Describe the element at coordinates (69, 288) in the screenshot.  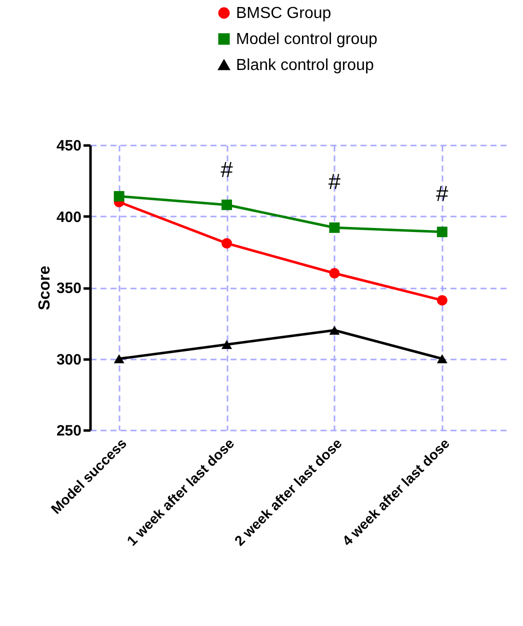
I see `y-tick-label: 350` at that location.